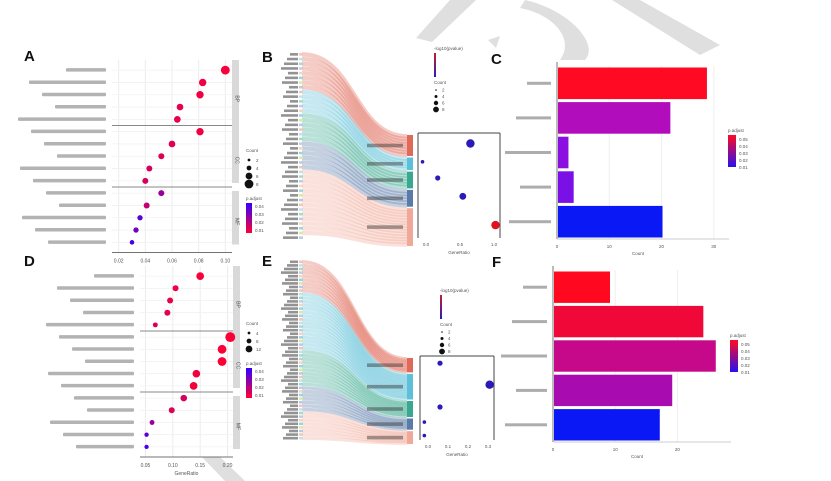 This screenshot has height=481, width=831. I want to click on watermark-stroke, so click(494, 42).